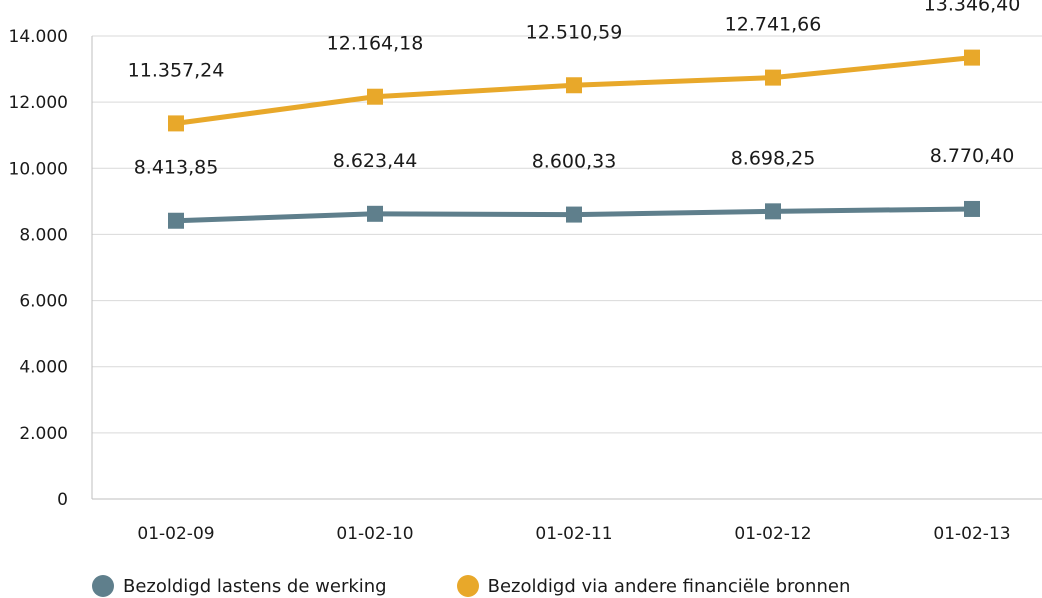  What do you see at coordinates (175, 534) in the screenshot?
I see `x-tick-label: 01-02-09` at bounding box center [175, 534].